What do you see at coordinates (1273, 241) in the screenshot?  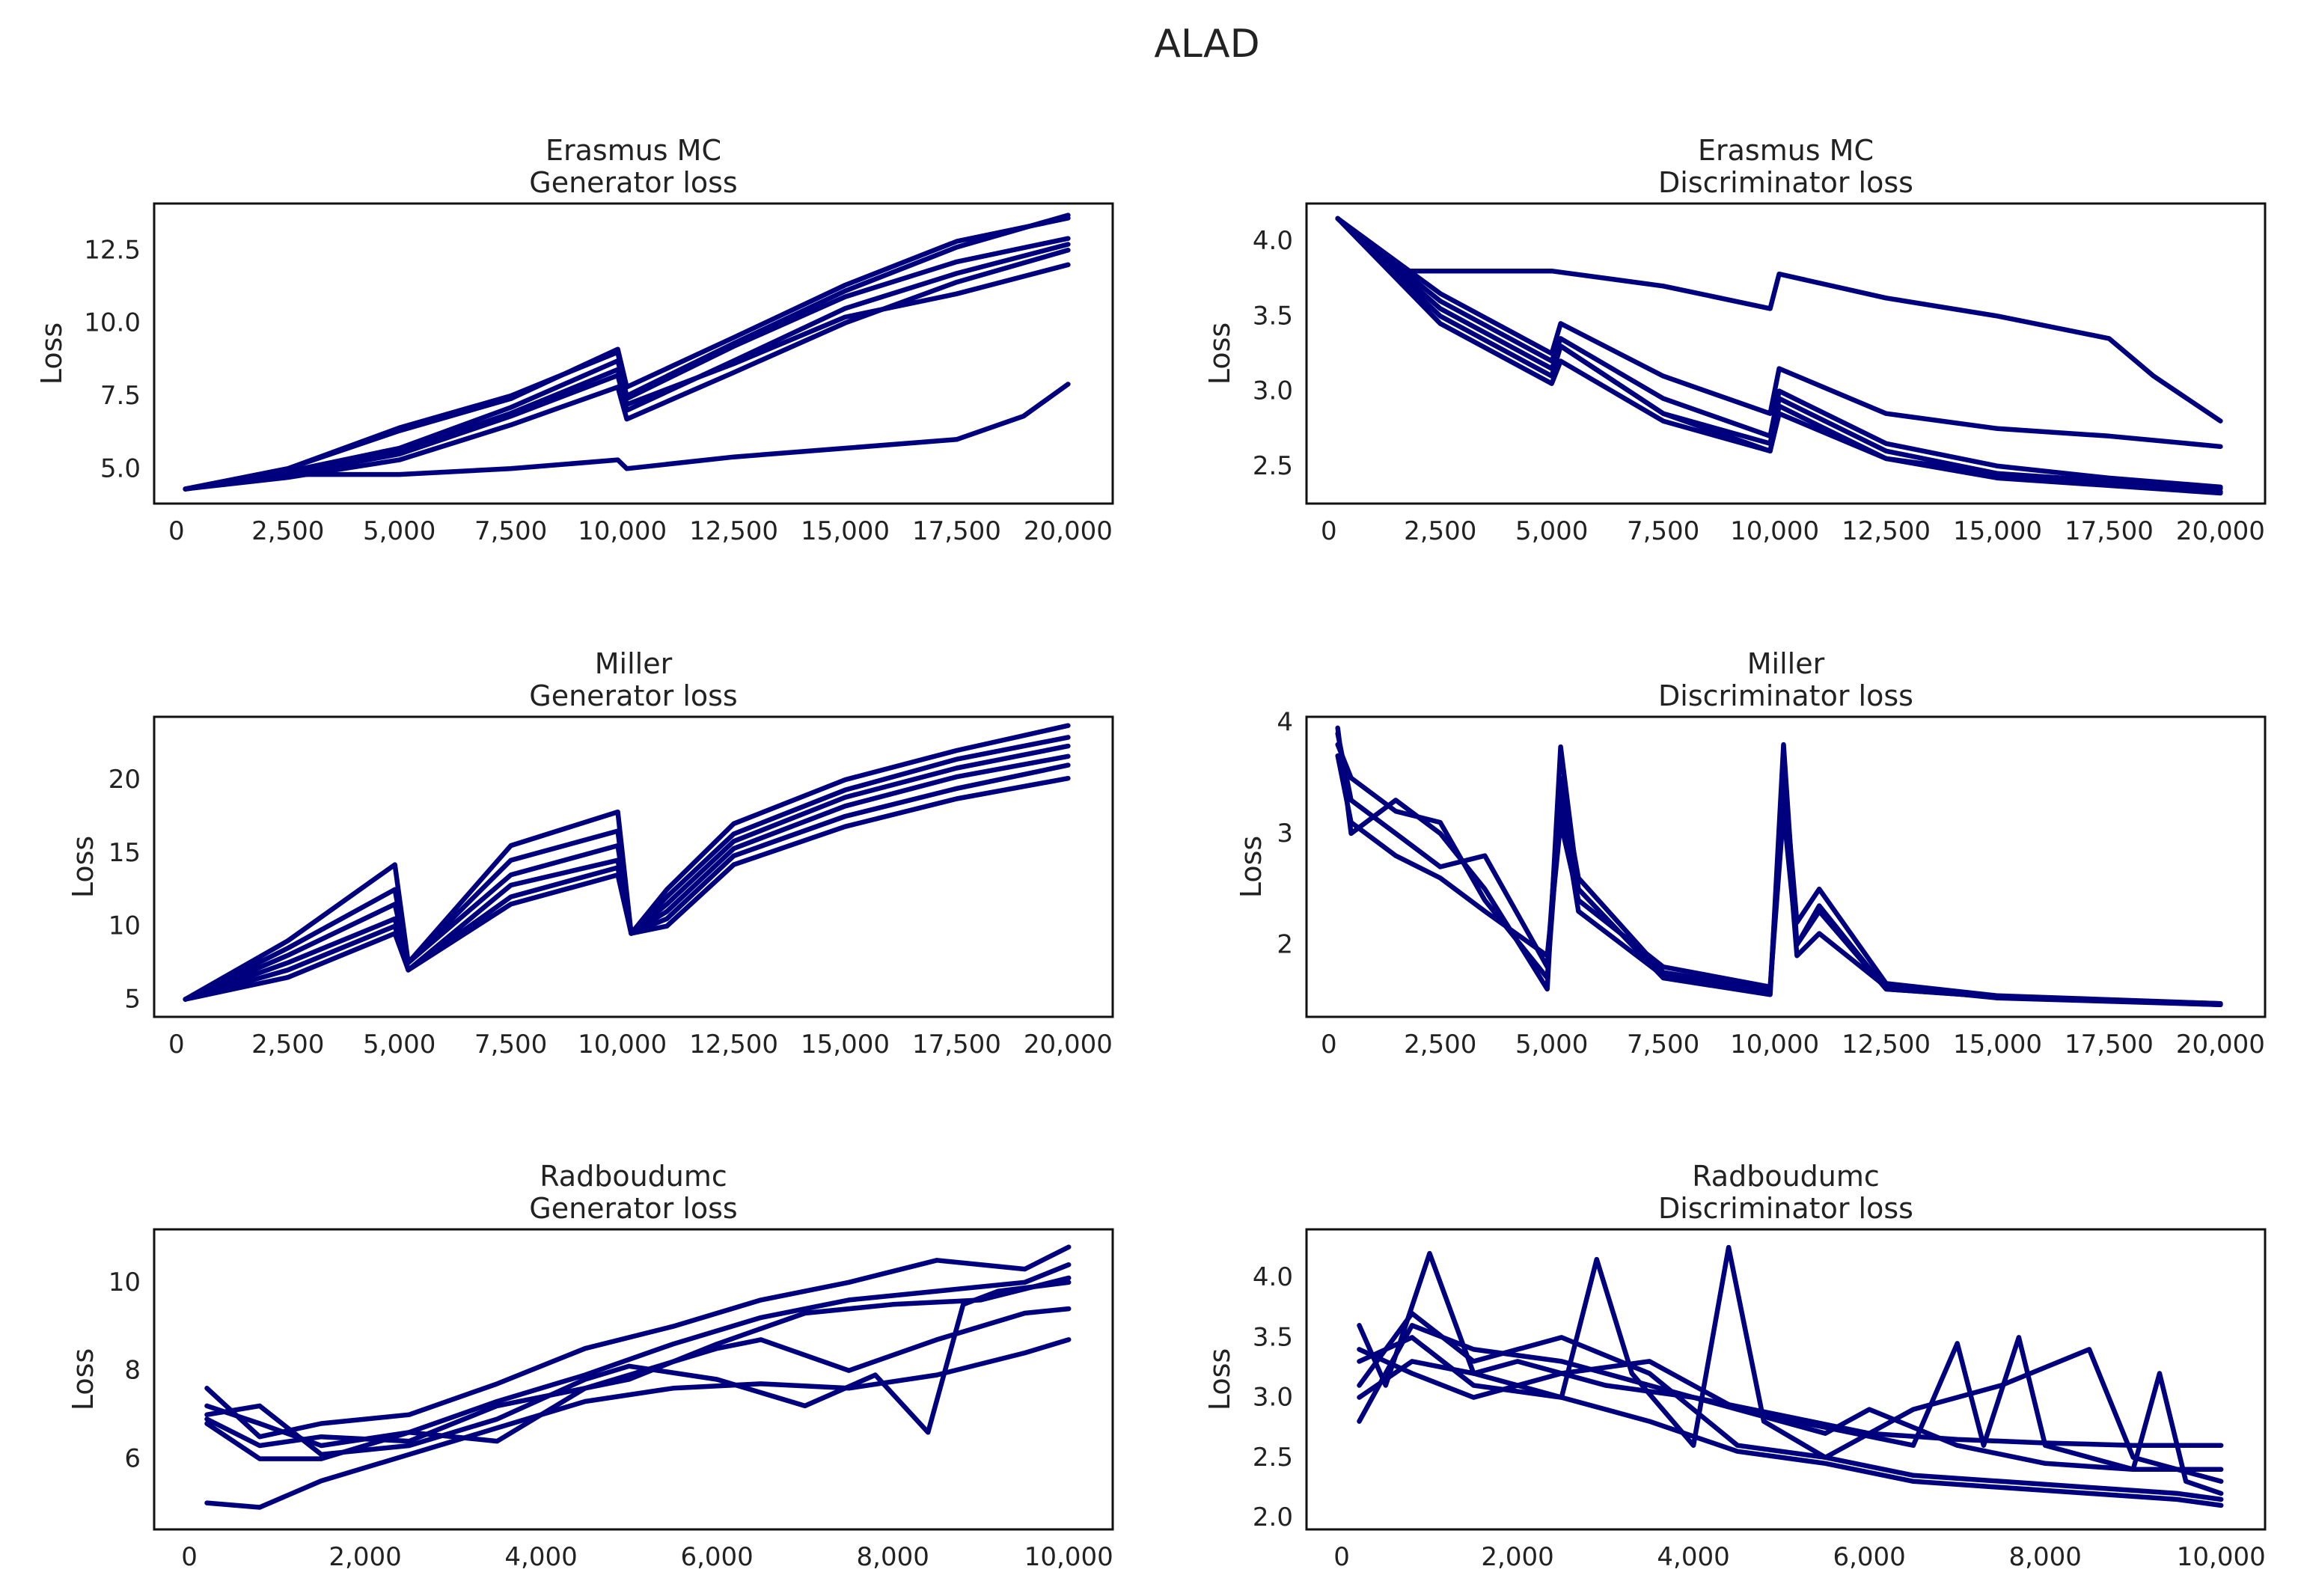 I see `erasmus-discriminator-y-tick-label: 4.0` at bounding box center [1273, 241].